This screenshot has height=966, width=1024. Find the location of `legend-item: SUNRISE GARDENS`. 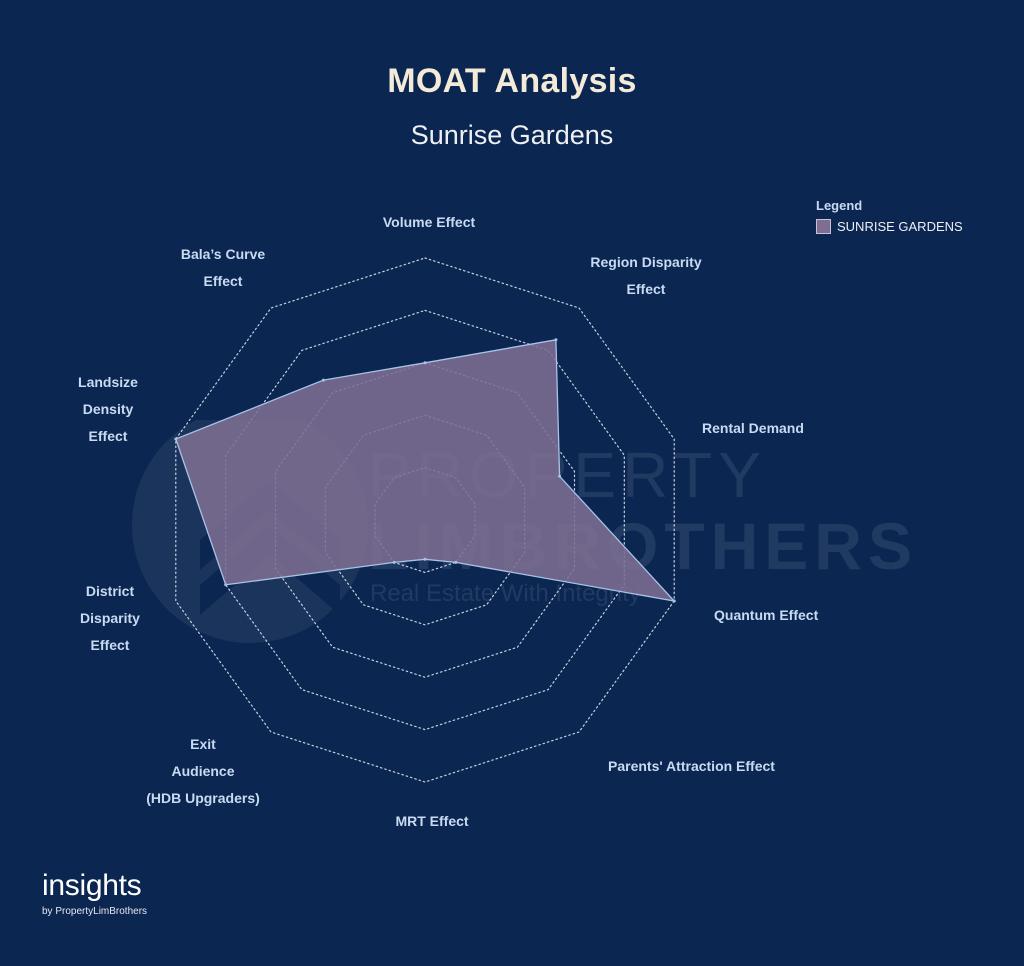

legend-item: SUNRISE GARDENS is located at coordinates (889, 226).